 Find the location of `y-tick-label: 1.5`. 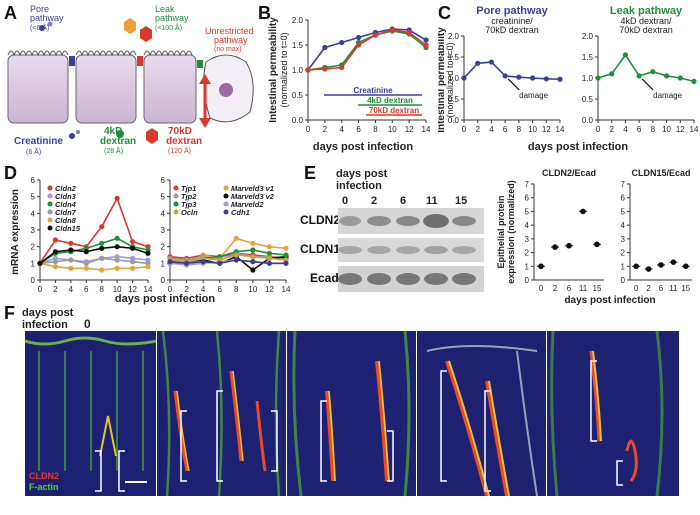

y-tick-label: 1.5 is located at coordinates (588, 57).